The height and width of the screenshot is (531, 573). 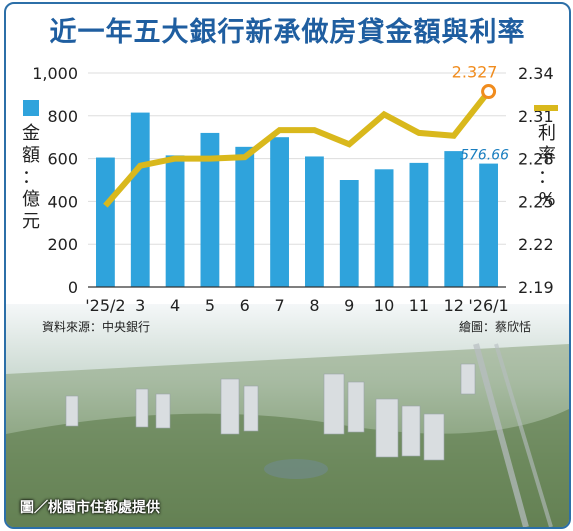 What do you see at coordinates (62, 116) in the screenshot?
I see `left-tick-label: 800` at bounding box center [62, 116].